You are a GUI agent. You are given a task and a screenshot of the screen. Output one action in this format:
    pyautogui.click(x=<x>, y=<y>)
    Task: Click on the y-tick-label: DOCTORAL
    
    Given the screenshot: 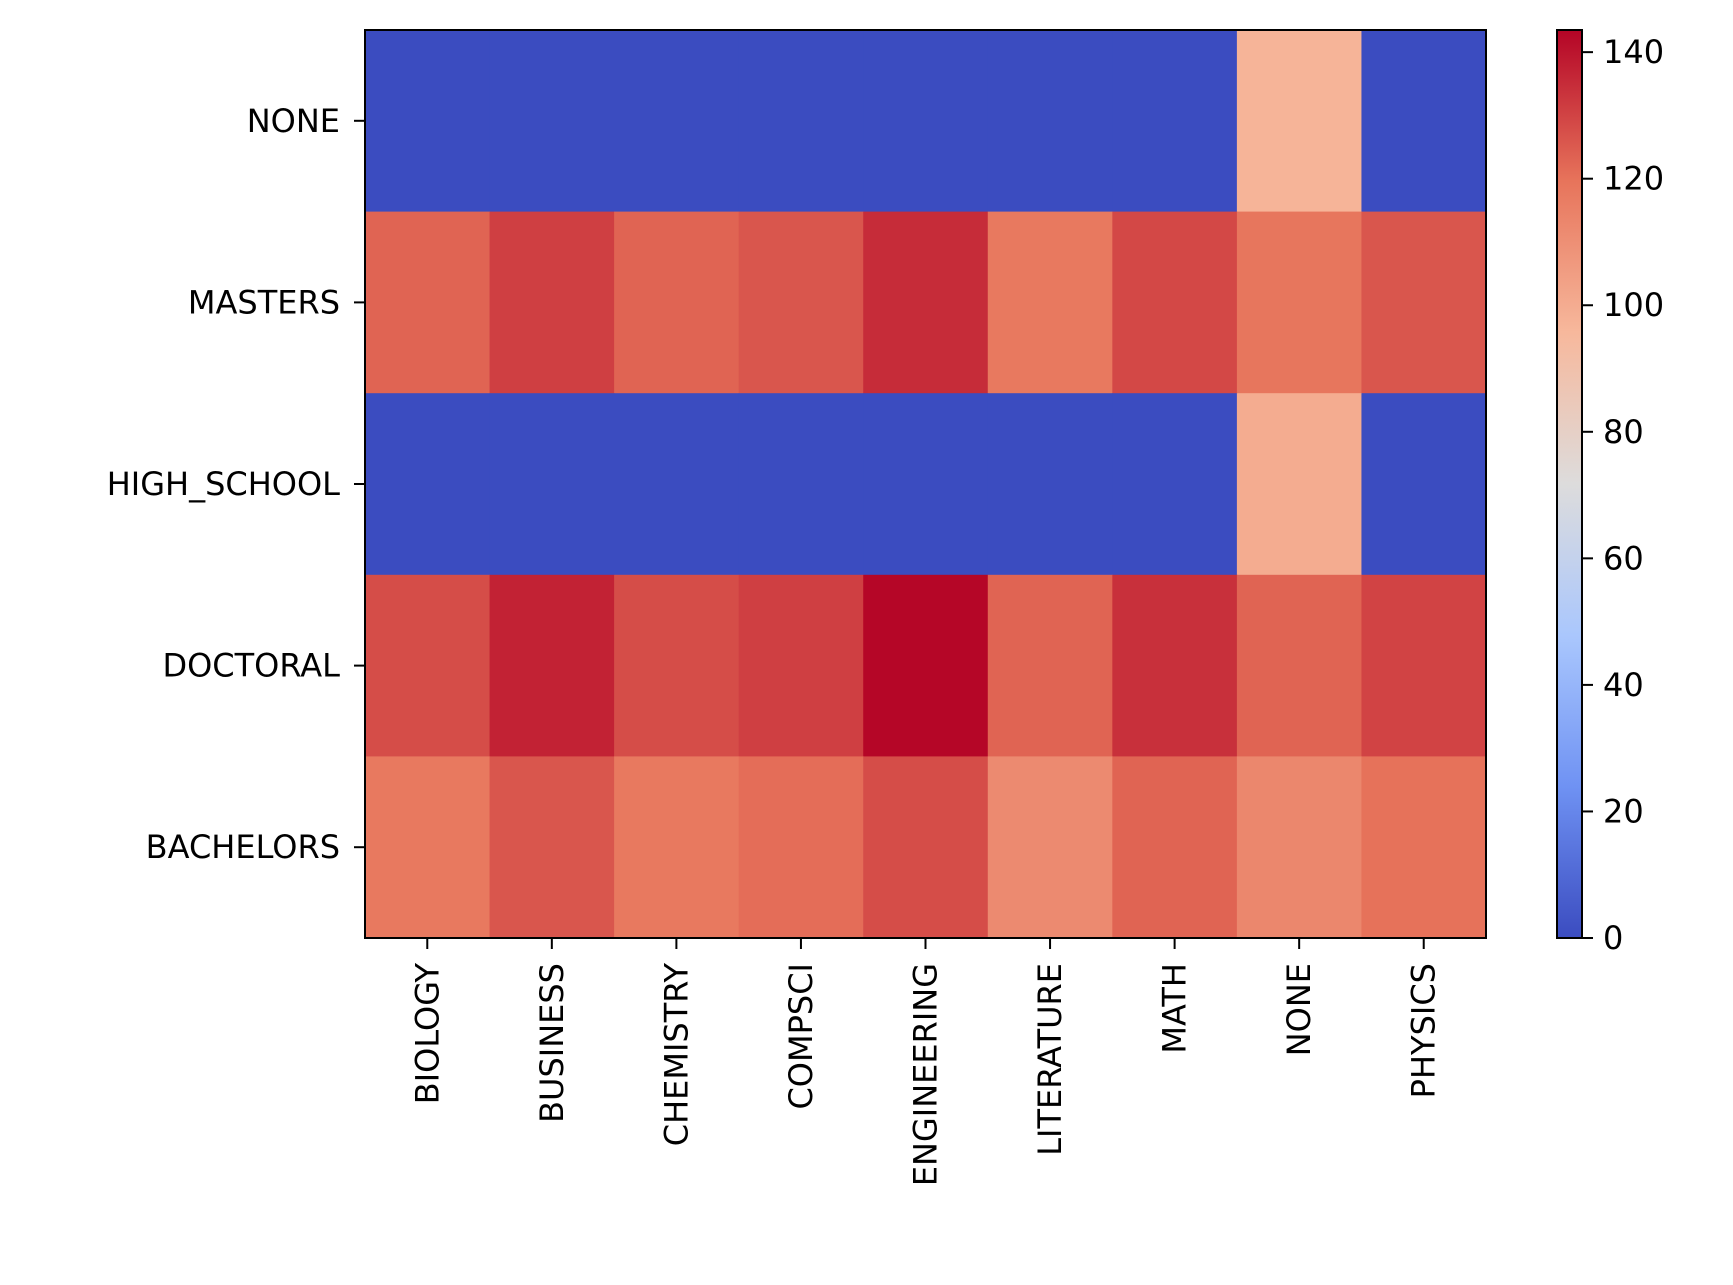 What is the action you would take?
    pyautogui.click(x=251, y=666)
    